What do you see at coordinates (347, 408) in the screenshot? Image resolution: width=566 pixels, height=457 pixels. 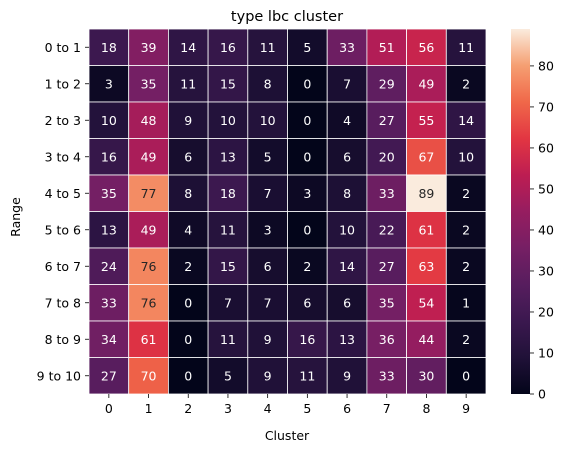 I see `x-tick-label: 6` at bounding box center [347, 408].